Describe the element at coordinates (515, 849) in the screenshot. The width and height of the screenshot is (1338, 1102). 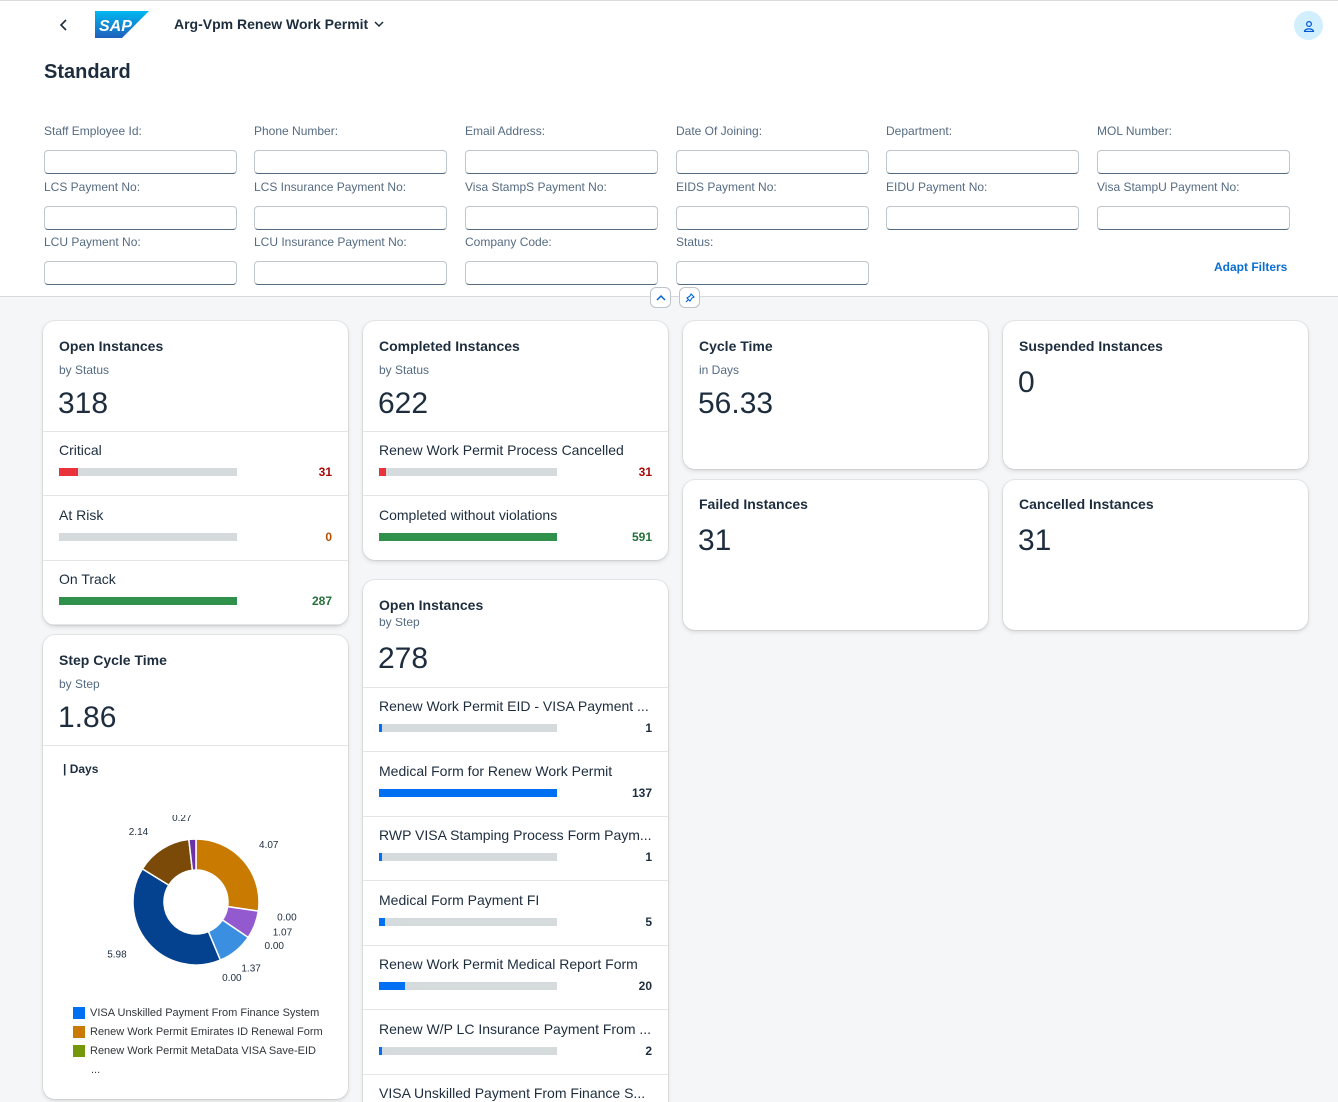
I see `bar-list-item: RWP VISA Stamping Process Form Paym... 1` at that location.